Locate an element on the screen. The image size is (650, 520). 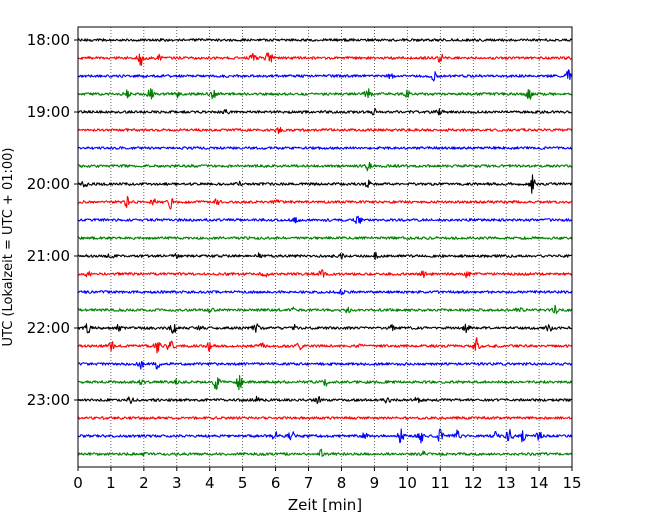
x-tick-label: 15 is located at coordinates (571, 483).